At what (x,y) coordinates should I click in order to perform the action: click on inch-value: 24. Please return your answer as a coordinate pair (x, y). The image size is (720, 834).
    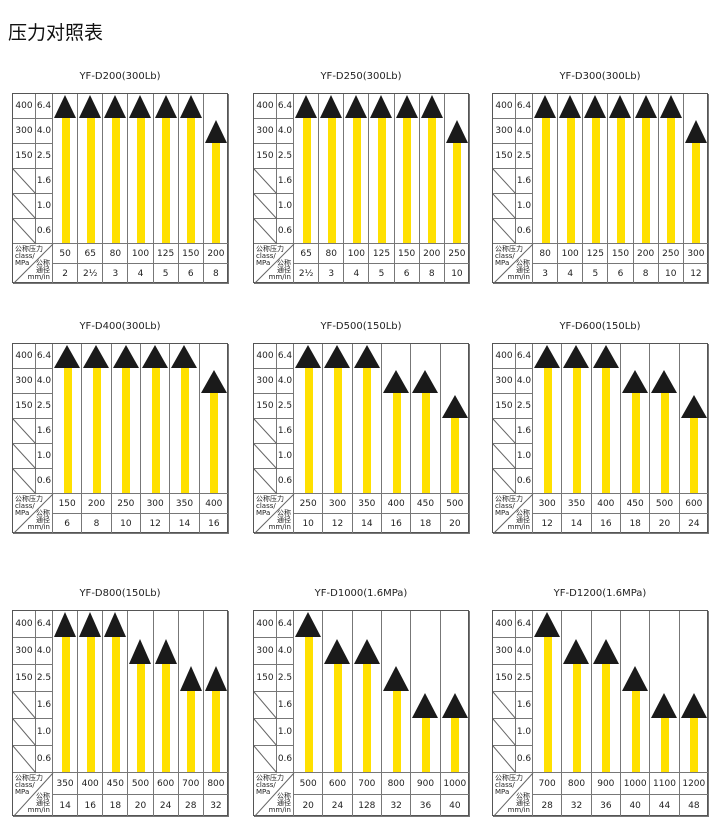
    Looking at the image, I should click on (694, 524).